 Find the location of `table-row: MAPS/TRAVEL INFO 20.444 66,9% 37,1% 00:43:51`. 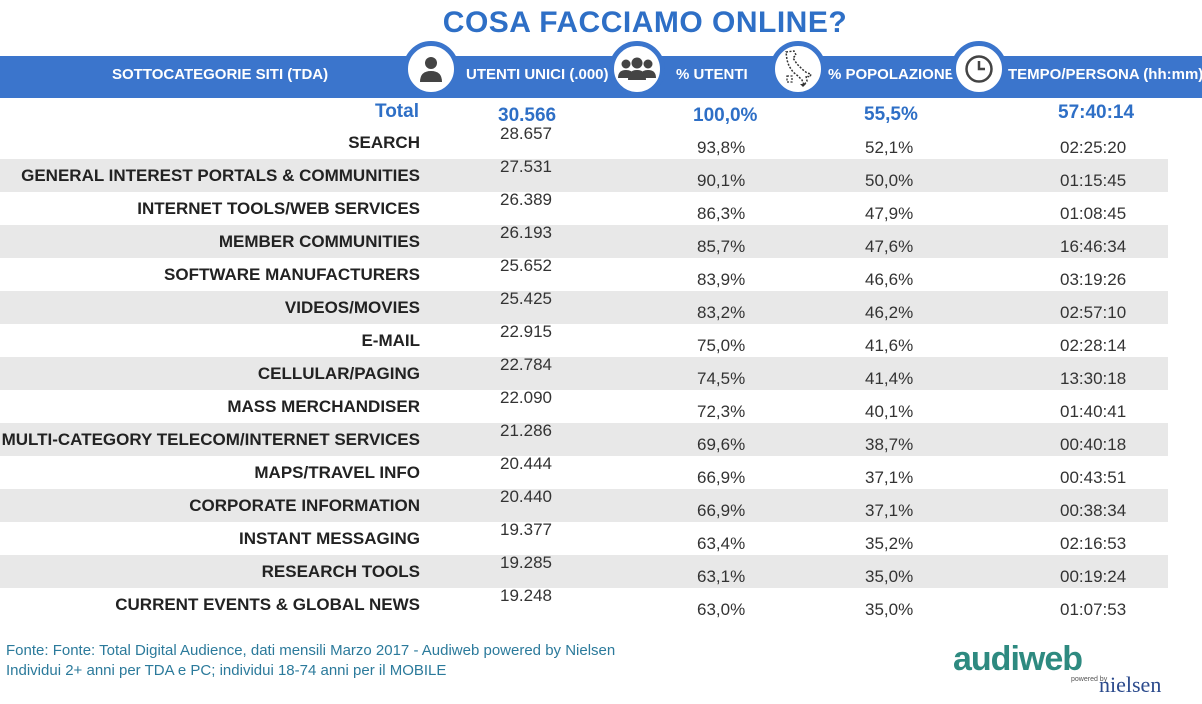

table-row: MAPS/TRAVEL INFO 20.444 66,9% 37,1% 00:43:51 is located at coordinates (601, 471).